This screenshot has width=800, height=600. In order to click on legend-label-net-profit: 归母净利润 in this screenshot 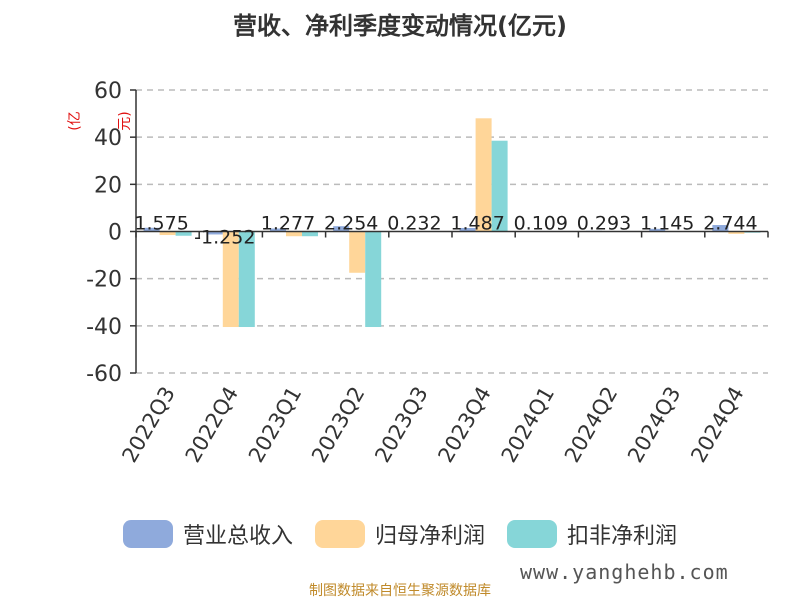, I will do `click(429, 536)`.